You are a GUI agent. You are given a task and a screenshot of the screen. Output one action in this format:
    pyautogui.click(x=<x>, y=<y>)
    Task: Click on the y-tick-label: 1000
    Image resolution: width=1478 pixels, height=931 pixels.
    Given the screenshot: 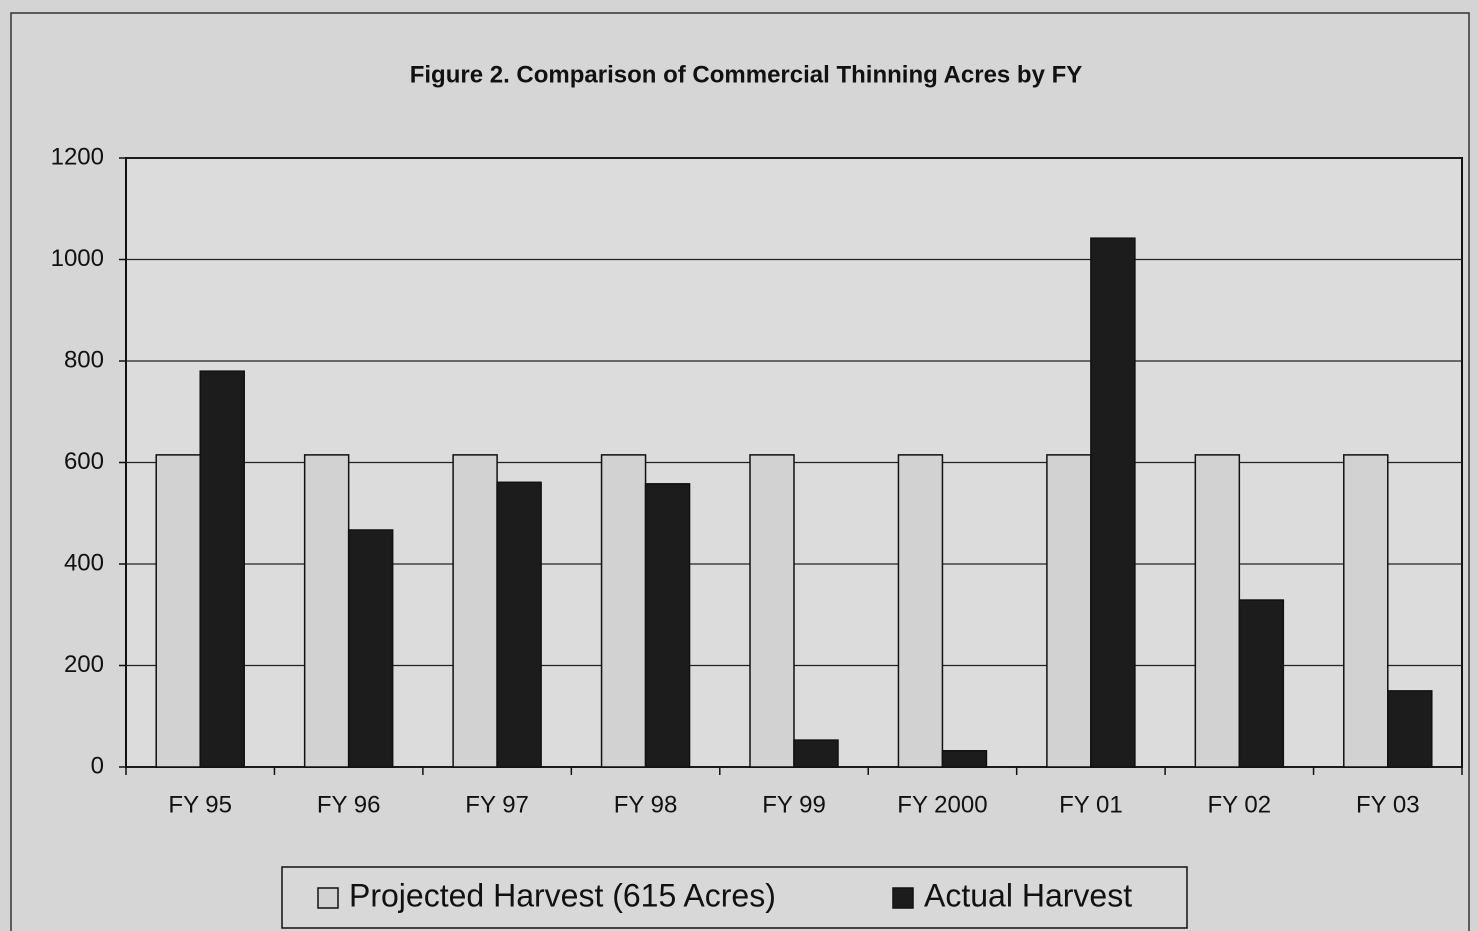 What is the action you would take?
    pyautogui.click(x=77, y=258)
    